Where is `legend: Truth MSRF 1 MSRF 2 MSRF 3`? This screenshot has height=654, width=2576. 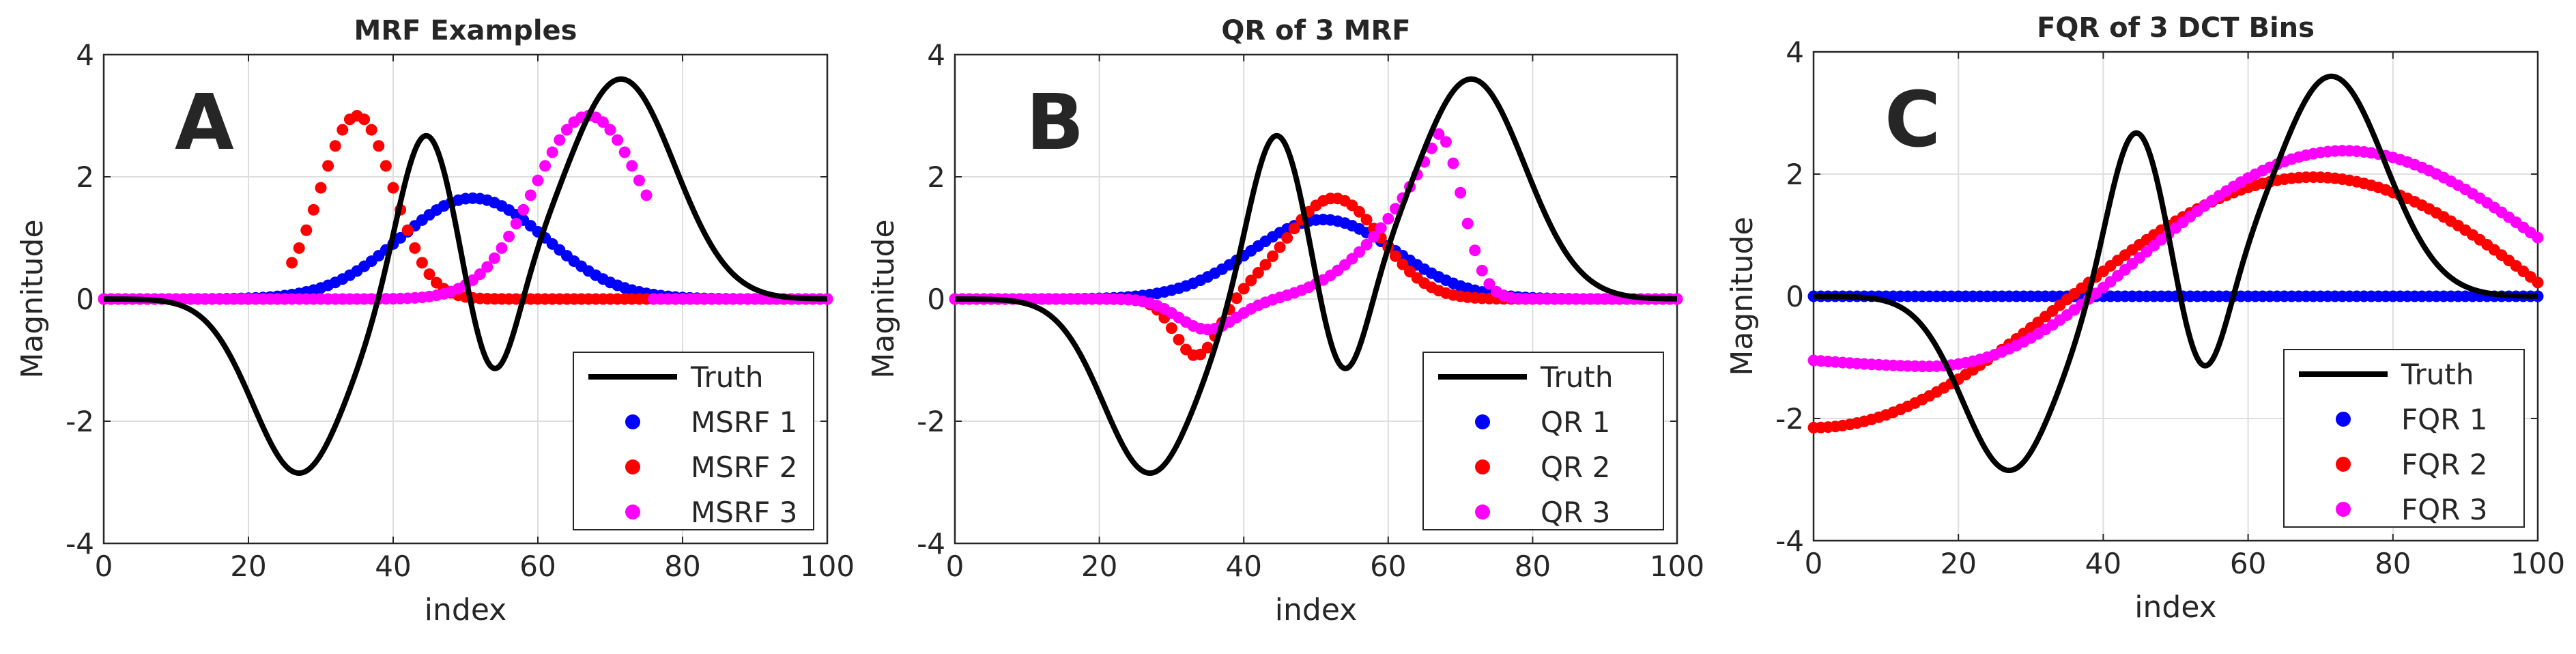
legend: Truth MSRF 1 MSRF 2 MSRF 3 is located at coordinates (693, 441).